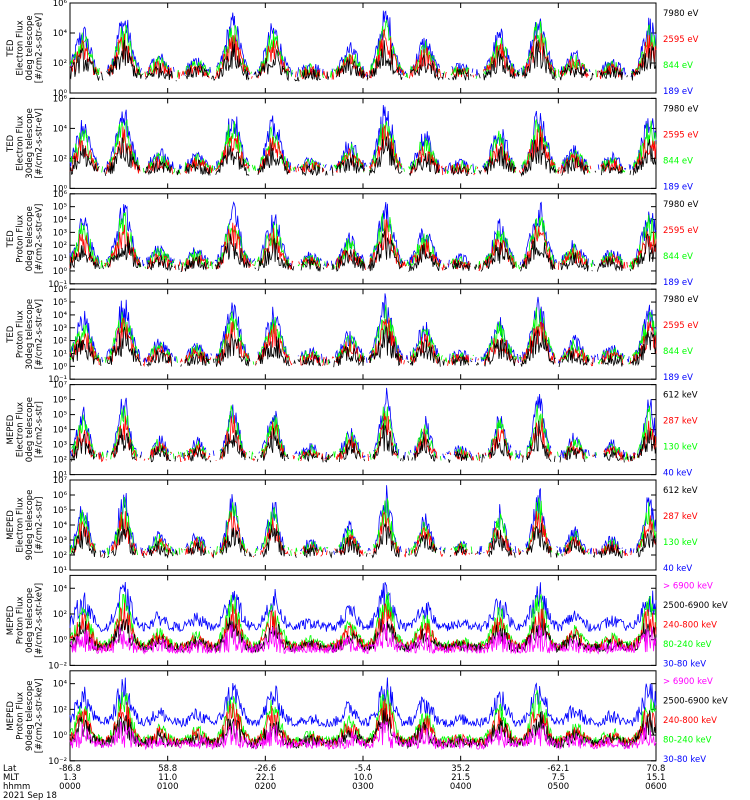  What do you see at coordinates (363, 735) in the screenshot?
I see `series-line-magenta` at bounding box center [363, 735].